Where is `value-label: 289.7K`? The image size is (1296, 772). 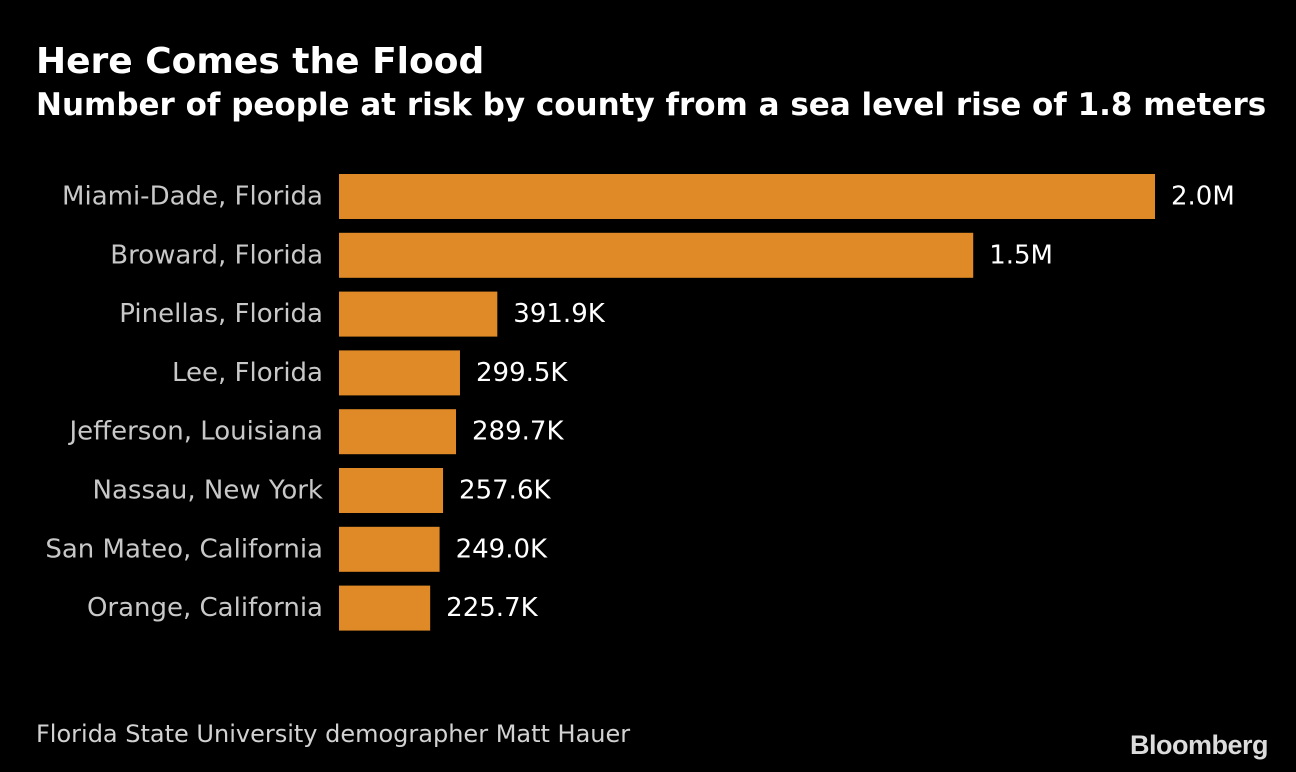
value-label: 289.7K is located at coordinates (518, 432).